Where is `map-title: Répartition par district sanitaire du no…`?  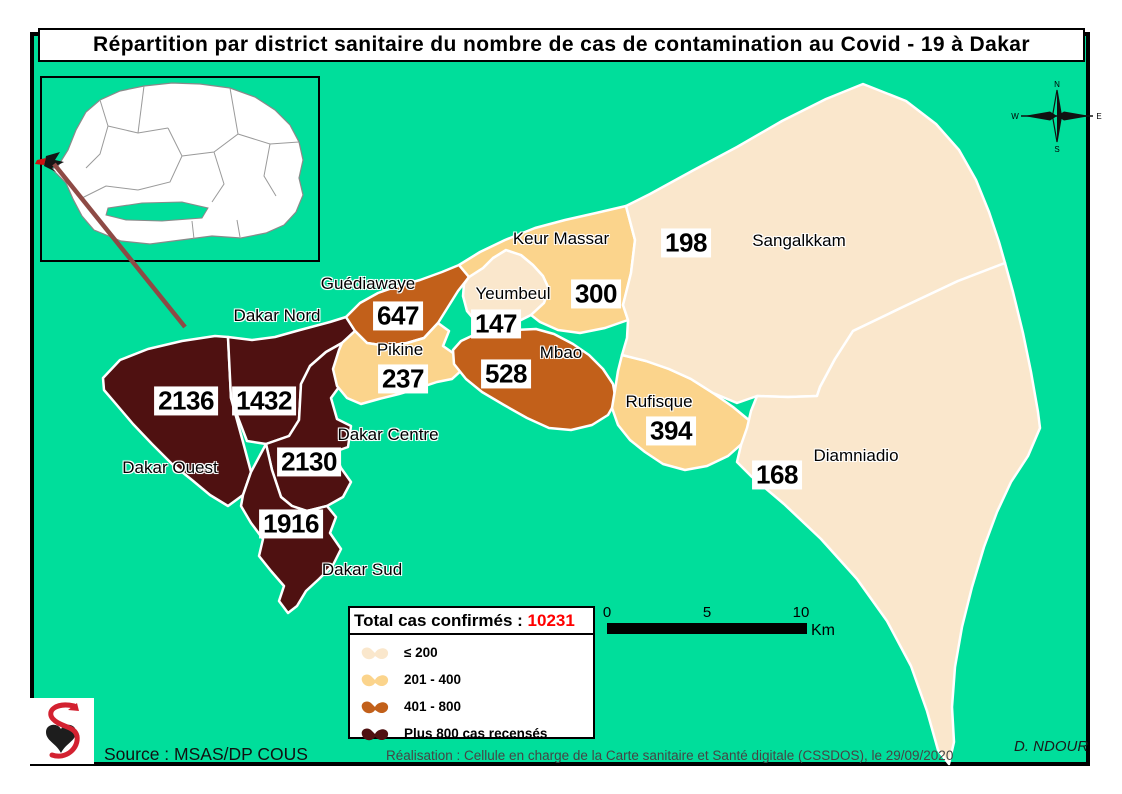
map-title: Répartition par district sanitaire du no… is located at coordinates (561, 45).